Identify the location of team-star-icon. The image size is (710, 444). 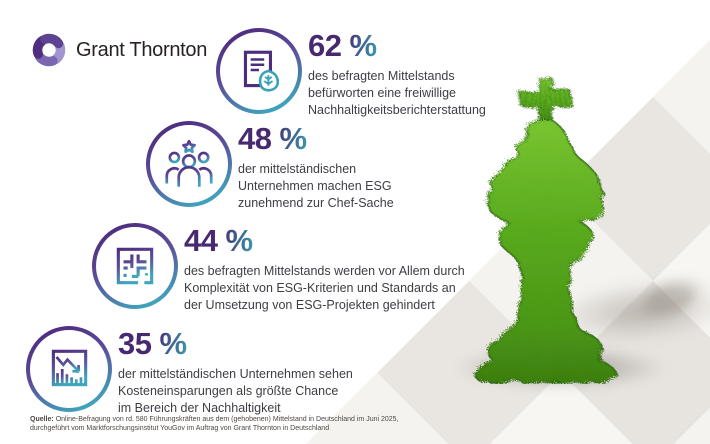
(189, 163).